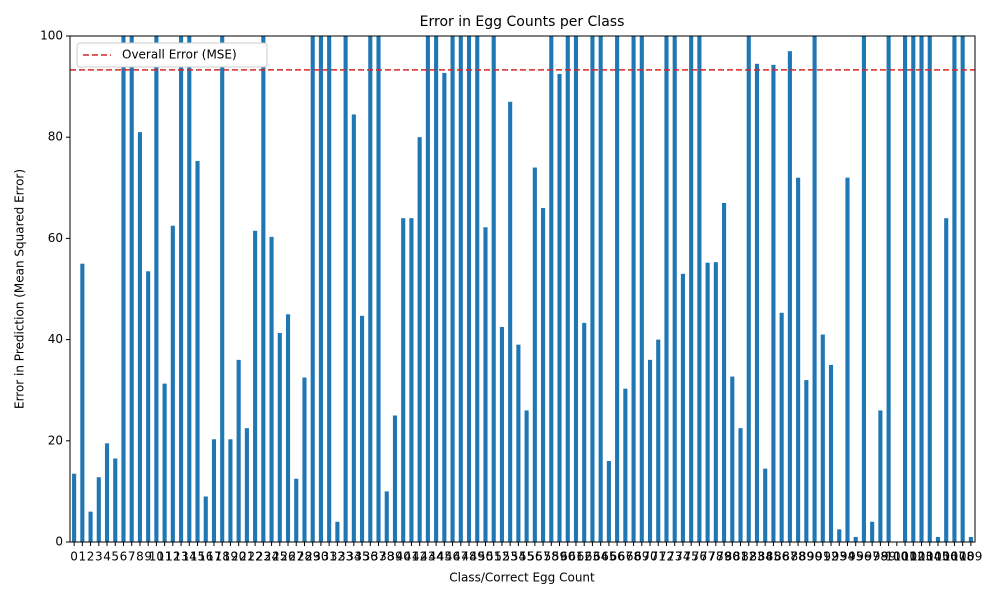  Describe the element at coordinates (172, 55) in the screenshot. I see `legend-box` at that location.